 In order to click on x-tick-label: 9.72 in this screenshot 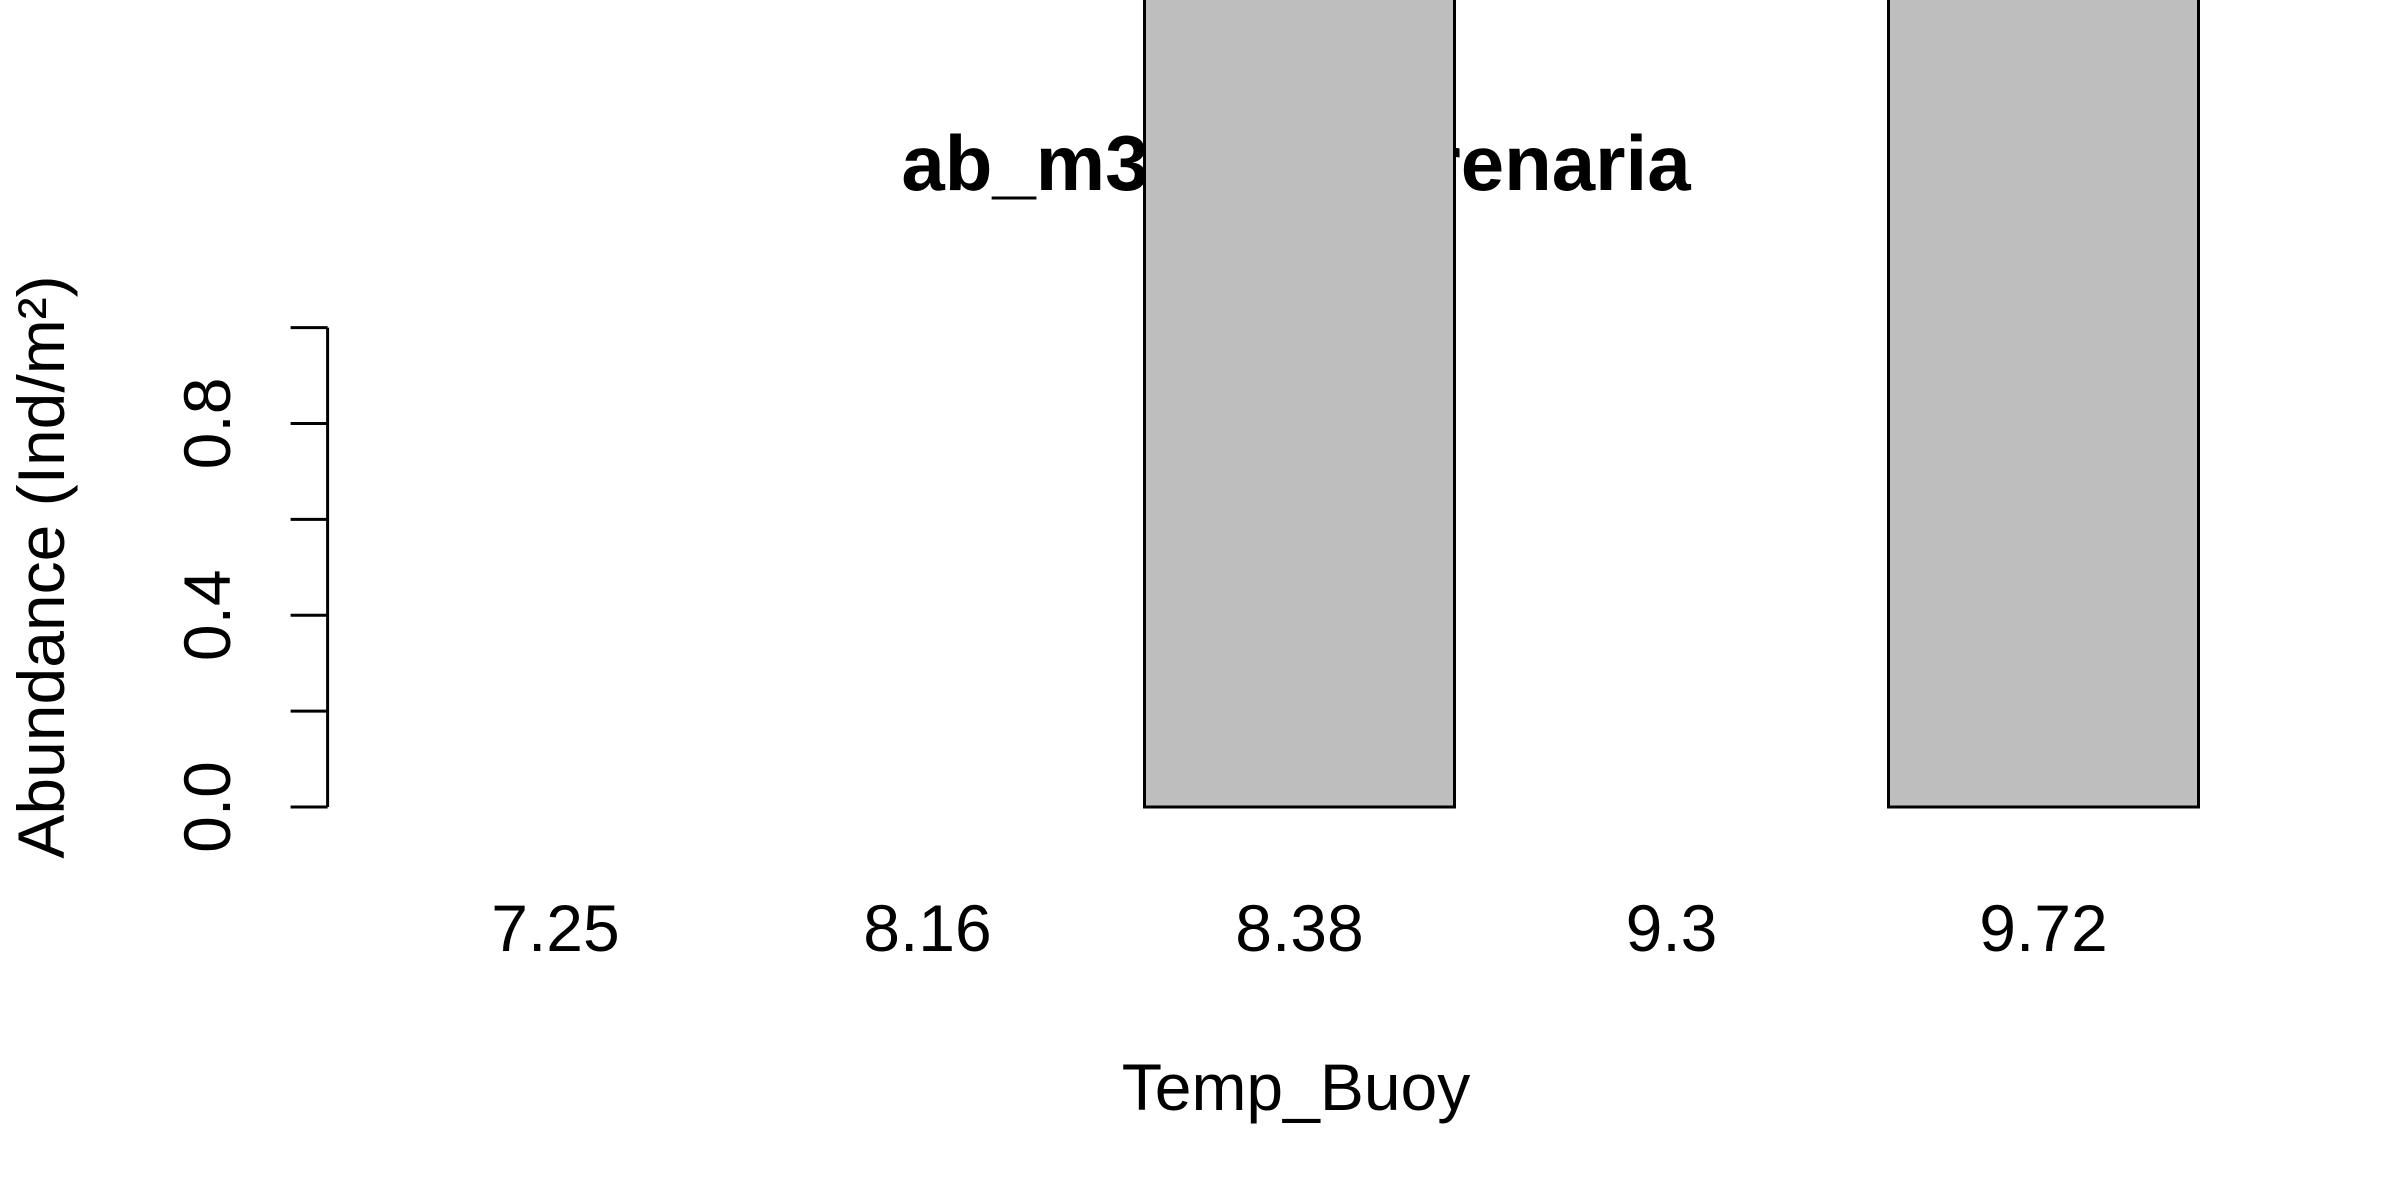, I will do `click(2043, 928)`.